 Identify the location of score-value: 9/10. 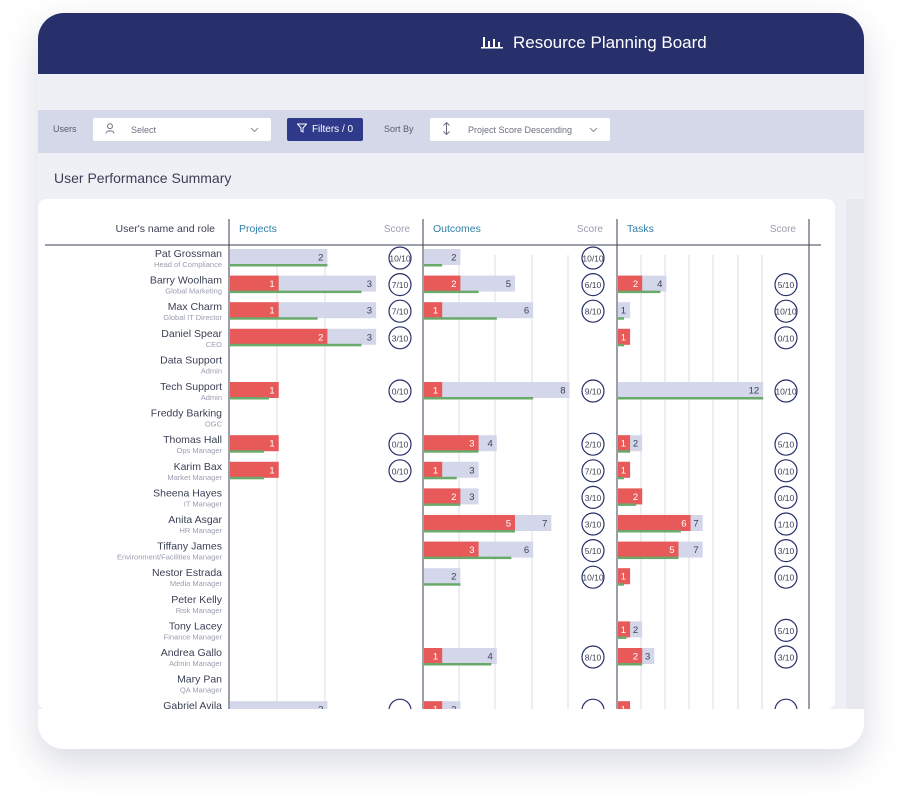
(593, 392).